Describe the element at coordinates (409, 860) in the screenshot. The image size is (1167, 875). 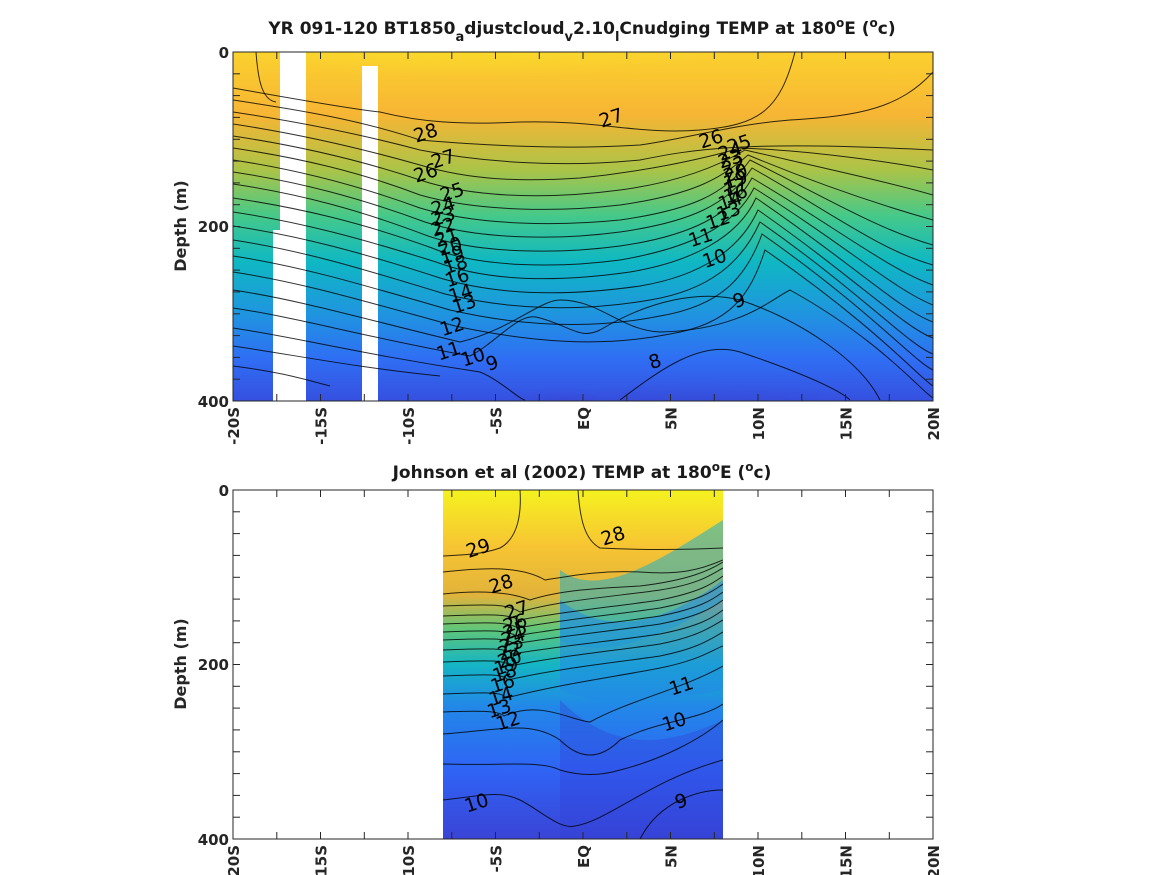
I see `bottom-xtick-label: -10S` at that location.